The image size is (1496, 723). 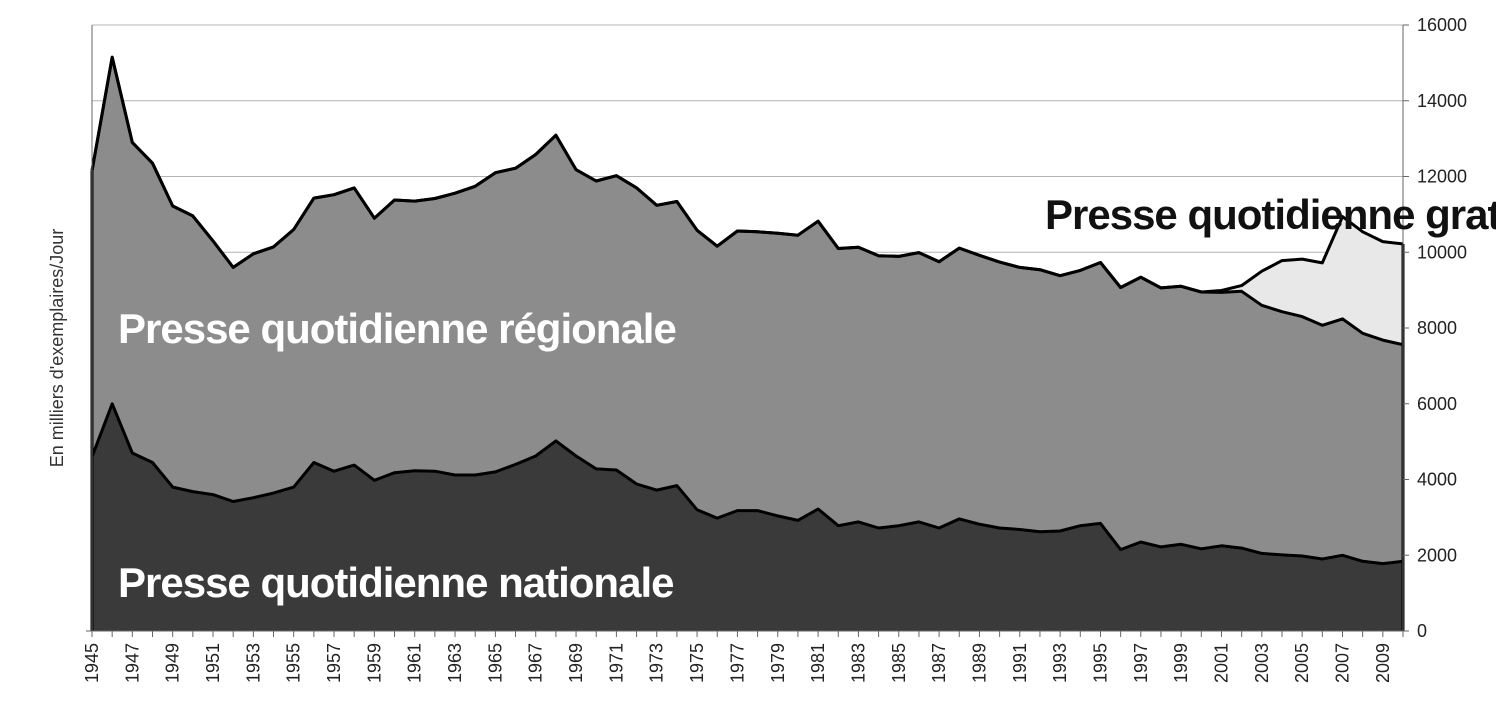 What do you see at coordinates (253, 663) in the screenshot?
I see `x-tick-label: 1953` at bounding box center [253, 663].